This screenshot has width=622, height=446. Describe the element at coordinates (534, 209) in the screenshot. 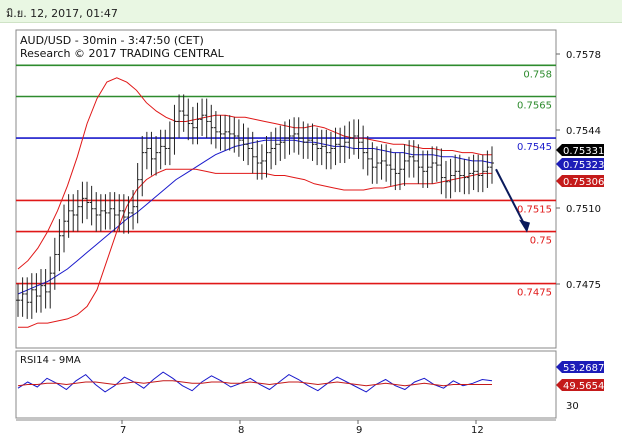

I see `level-label: 0.7515` at that location.